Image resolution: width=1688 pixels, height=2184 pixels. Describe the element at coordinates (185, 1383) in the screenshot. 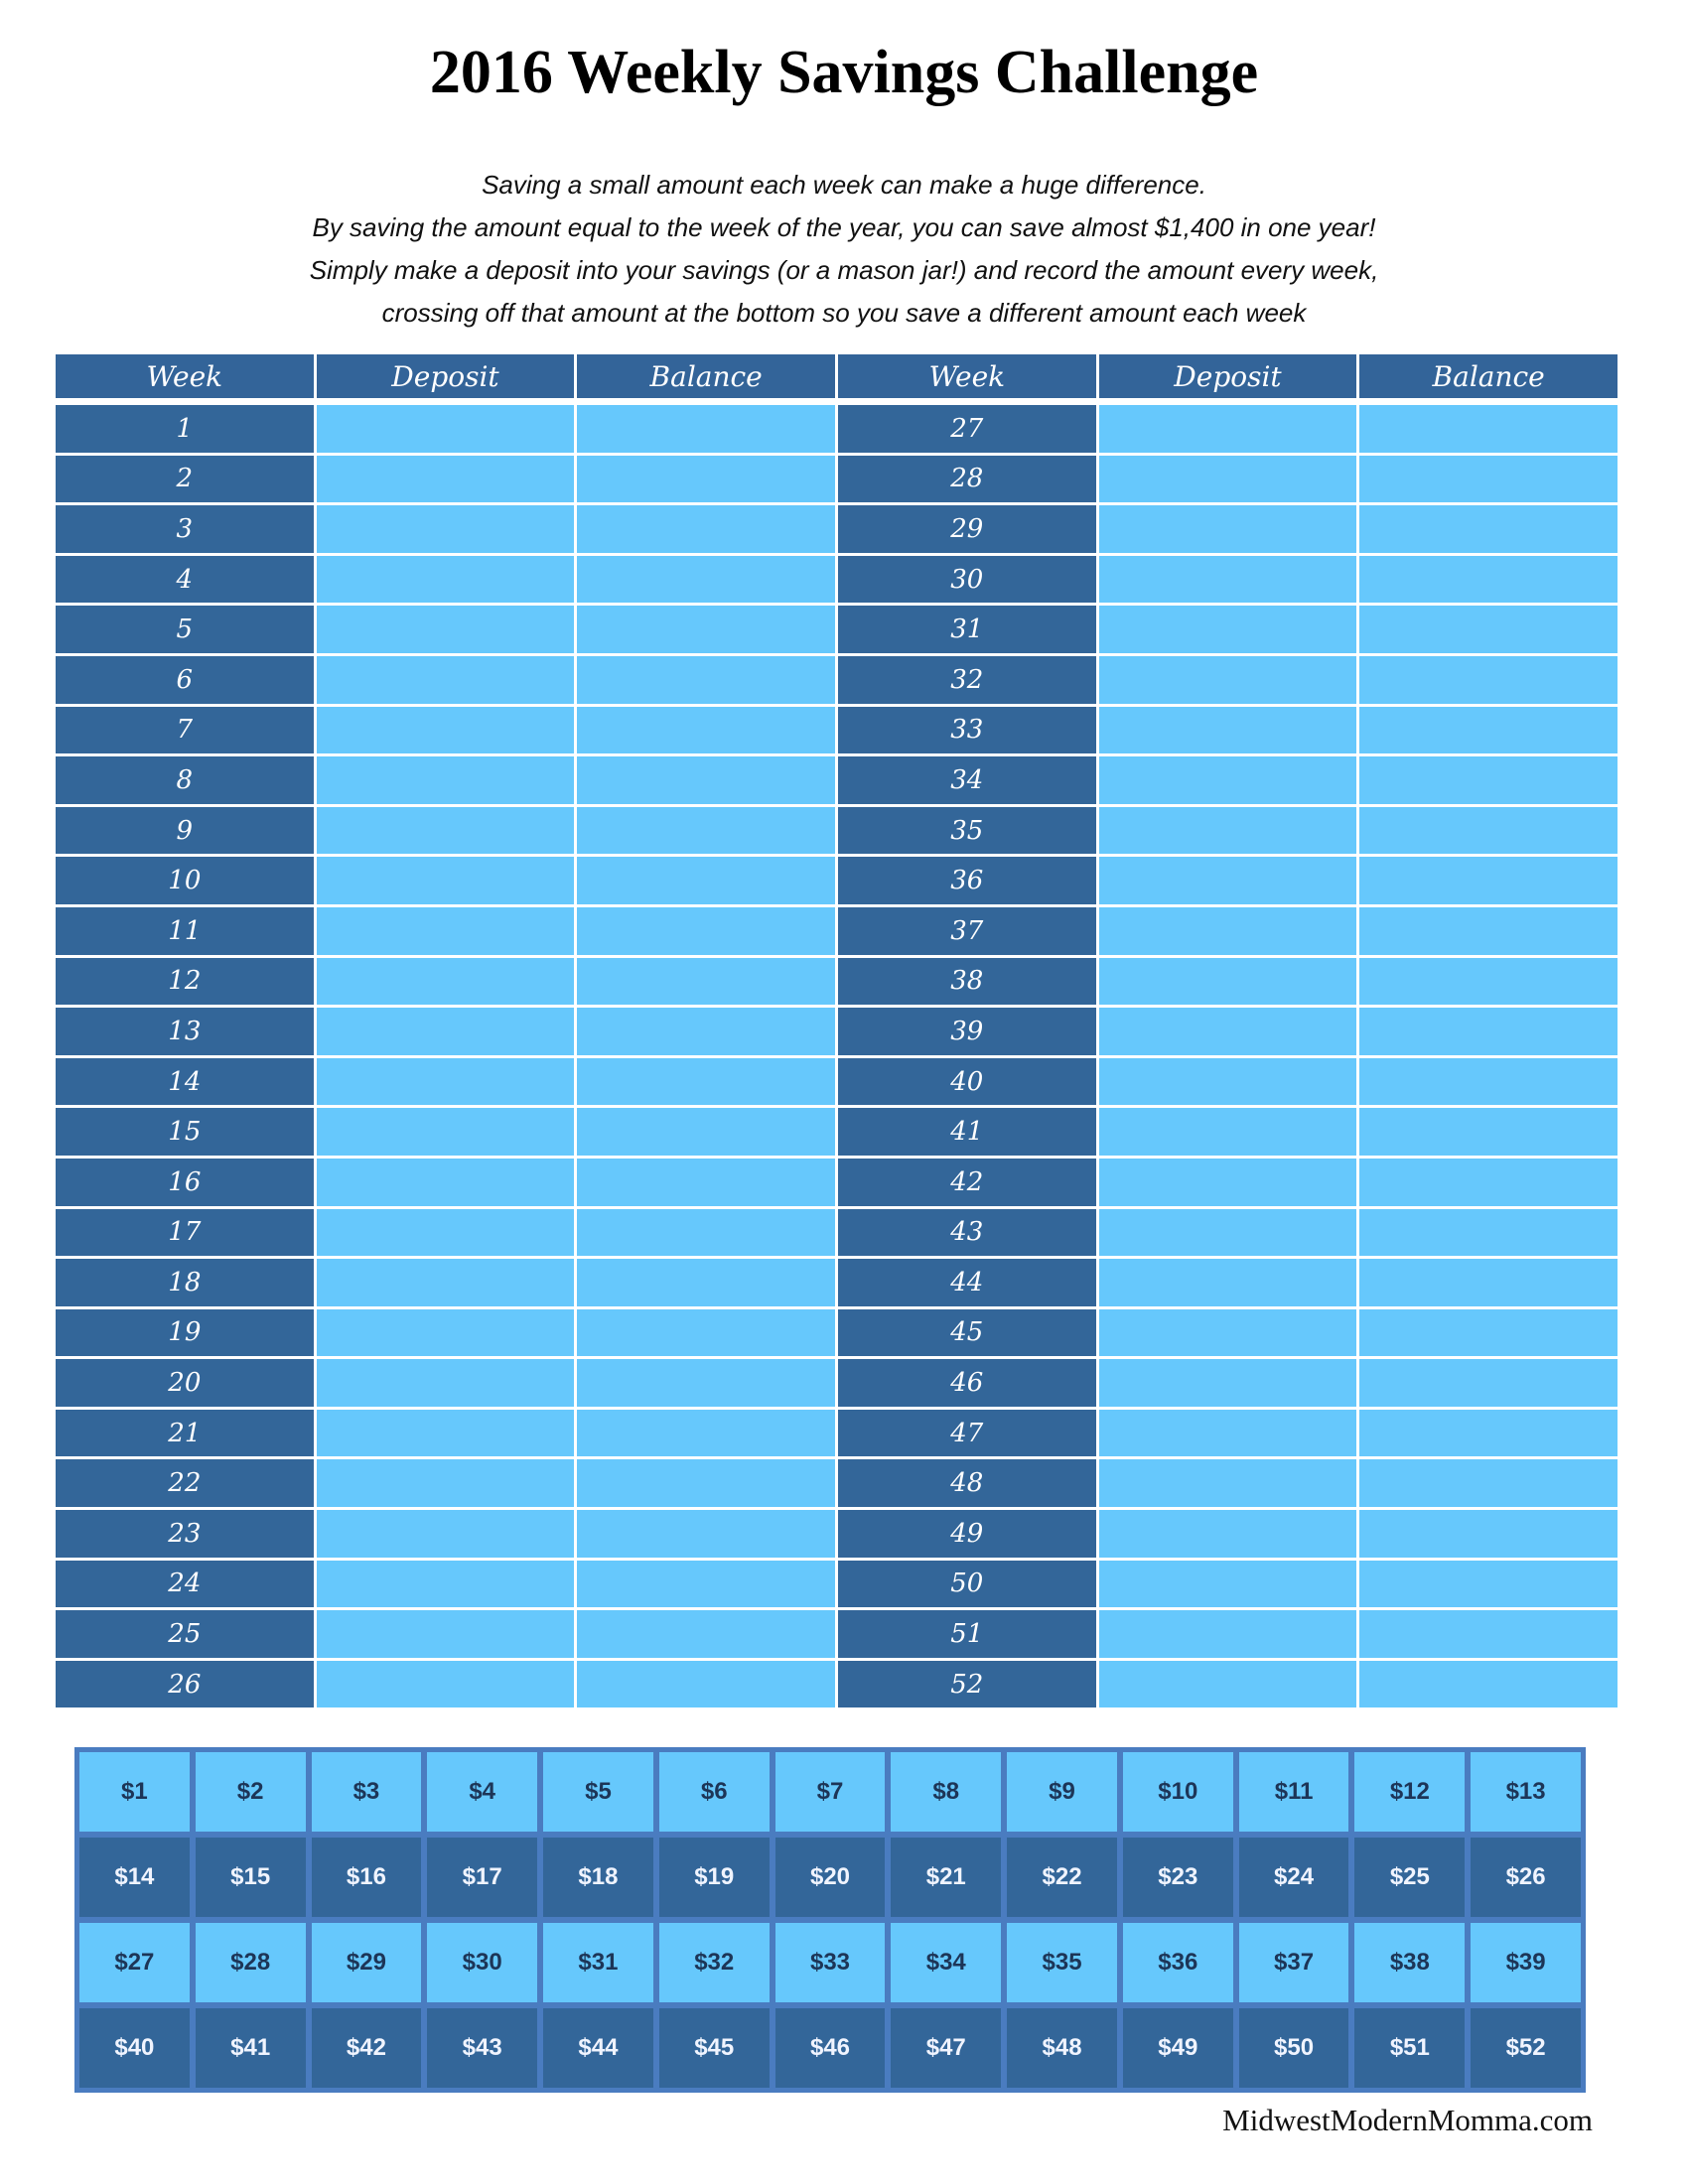

I see `week-cell: 20` at that location.